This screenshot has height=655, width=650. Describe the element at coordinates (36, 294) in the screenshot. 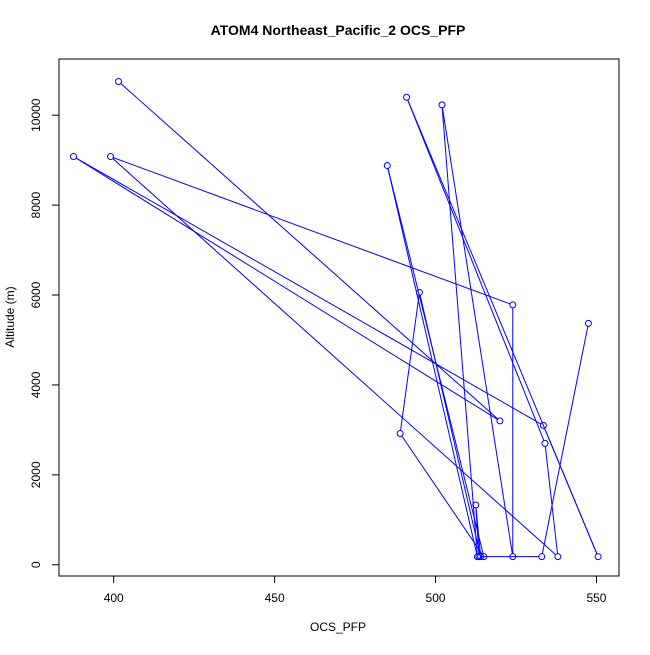

I see `y-tick-label: 6000` at that location.